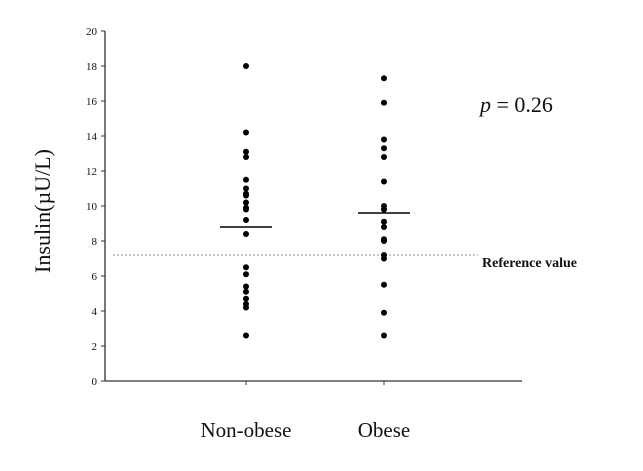 The width and height of the screenshot is (643, 471). I want to click on data-points, so click(315, 201).